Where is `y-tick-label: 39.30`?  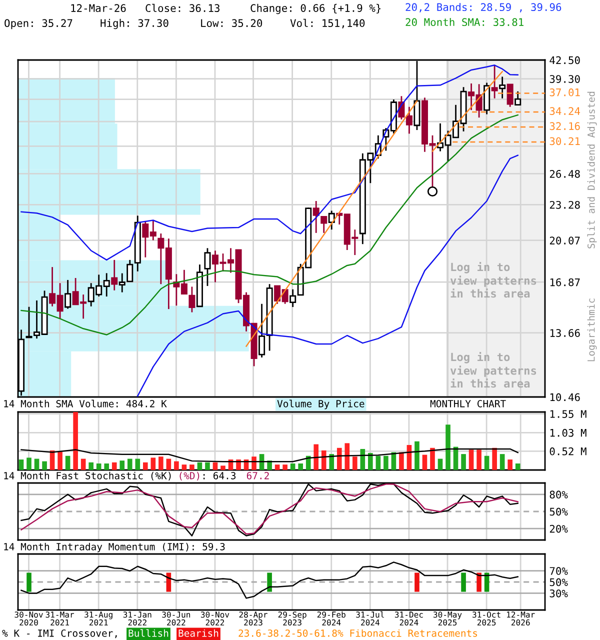
y-tick-label: 39.30 is located at coordinates (565, 79).